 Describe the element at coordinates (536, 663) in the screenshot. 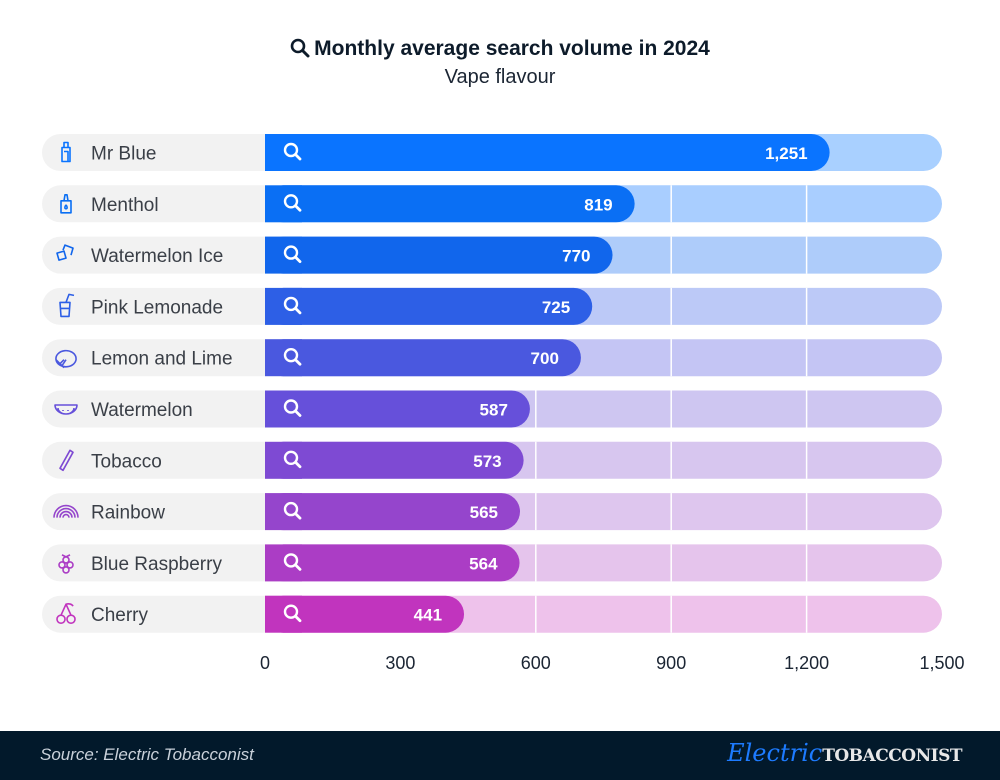

I see `x-tick-label: 600` at that location.